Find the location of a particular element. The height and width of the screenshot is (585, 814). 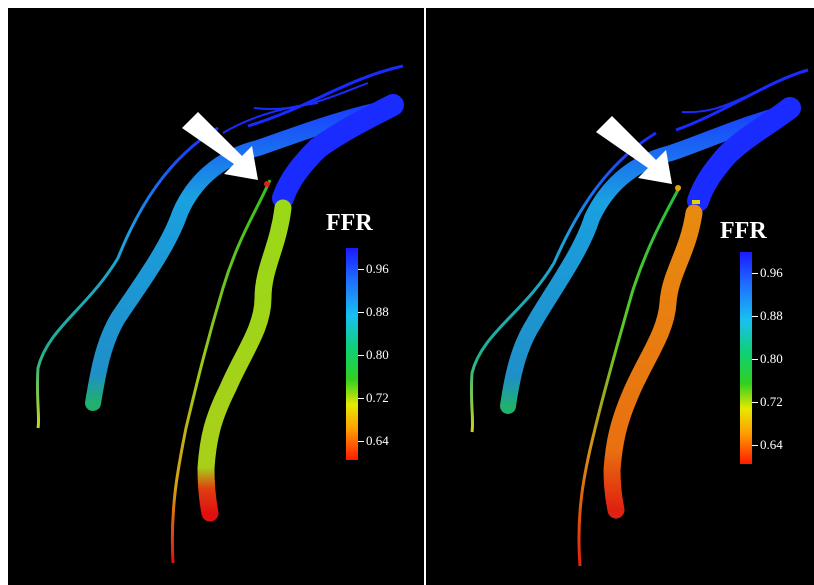

vessel-branch-top is located at coordinates (325, 96).